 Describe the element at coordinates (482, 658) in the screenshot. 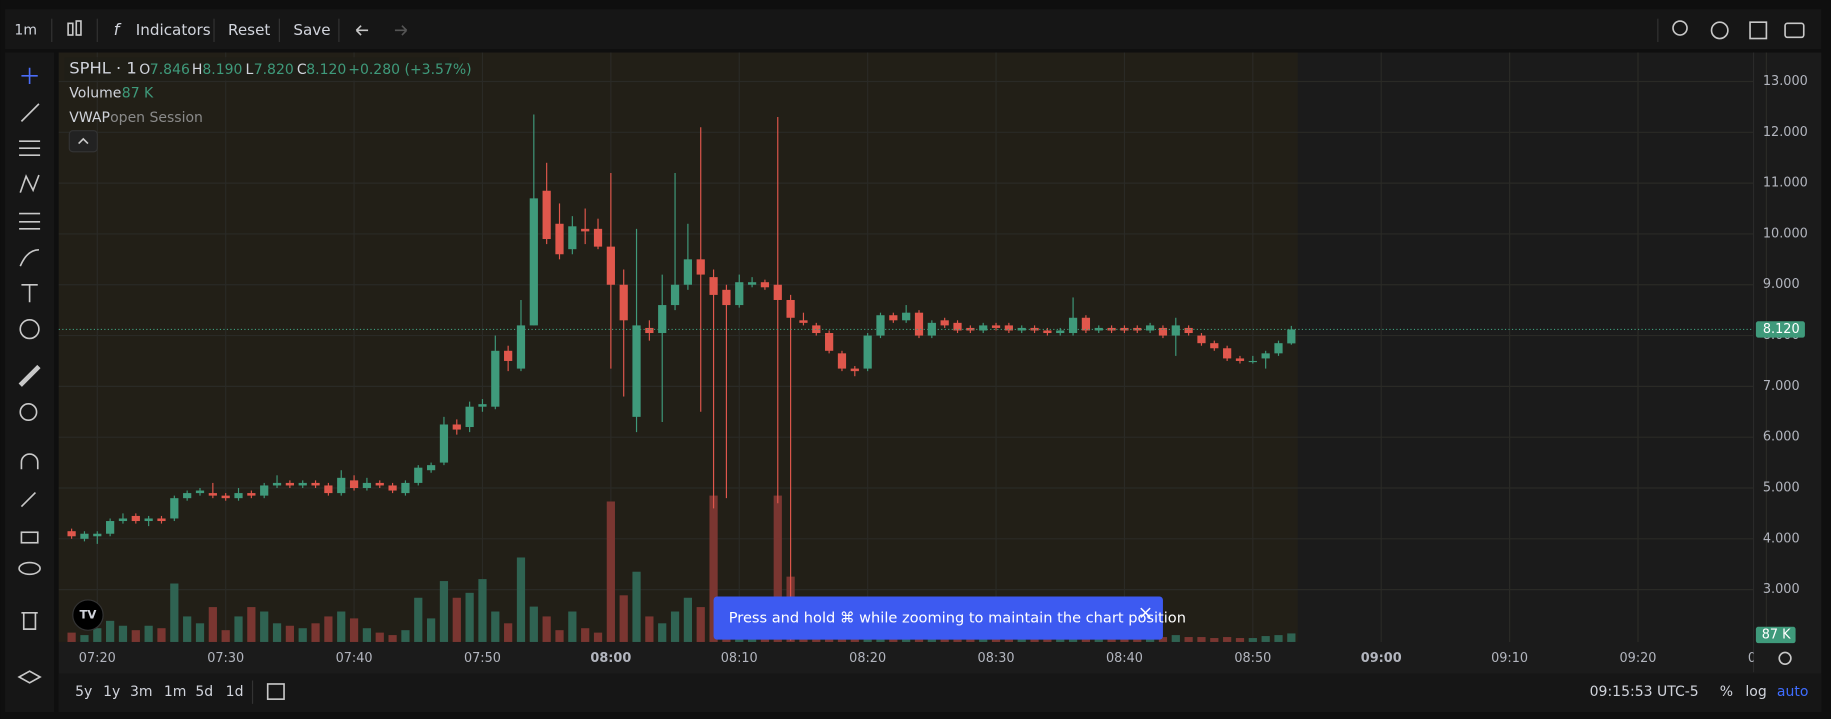

I see `x-tick-label: 07:50` at that location.